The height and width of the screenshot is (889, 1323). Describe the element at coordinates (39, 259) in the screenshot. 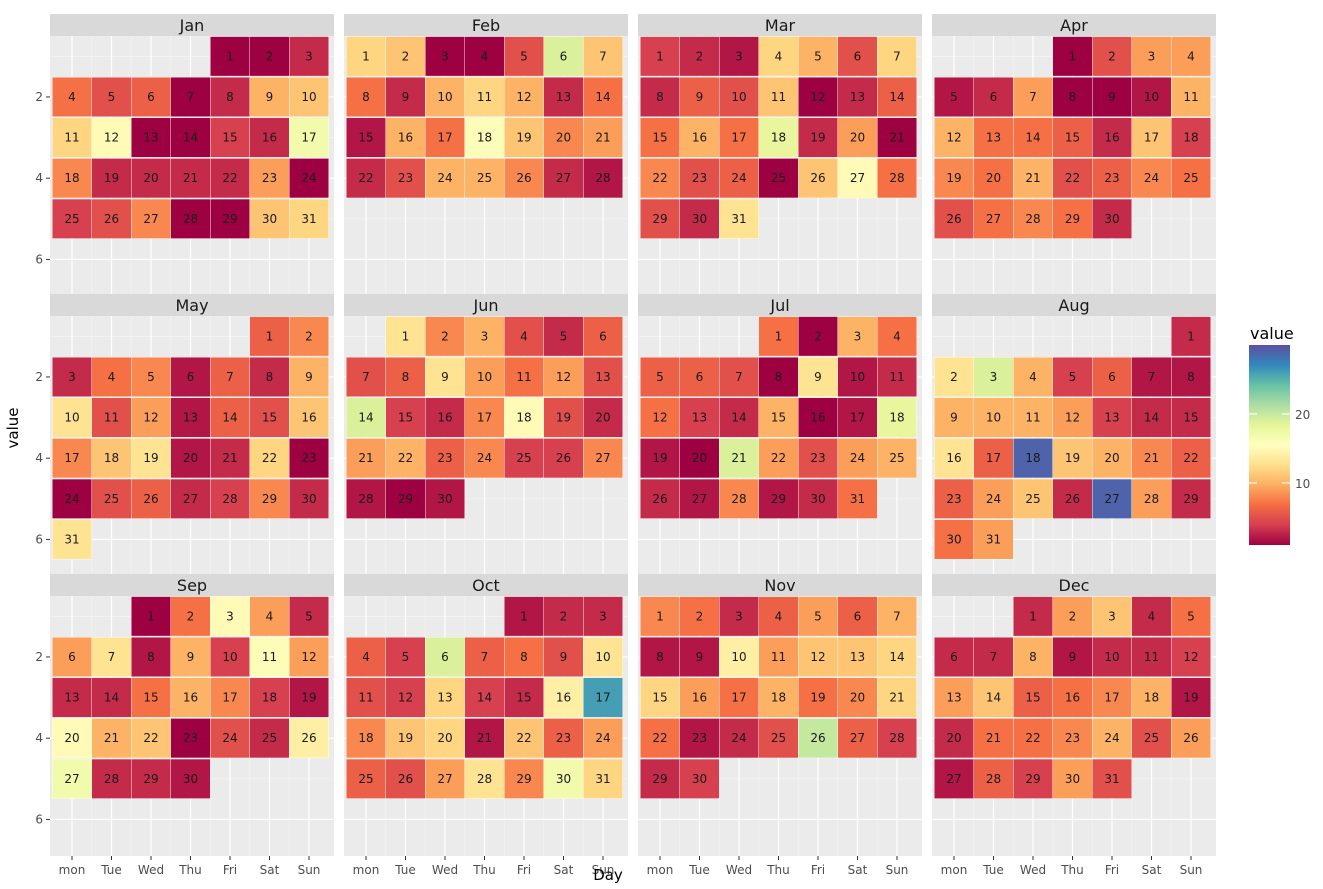

I see `y-tick-label: 6` at that location.